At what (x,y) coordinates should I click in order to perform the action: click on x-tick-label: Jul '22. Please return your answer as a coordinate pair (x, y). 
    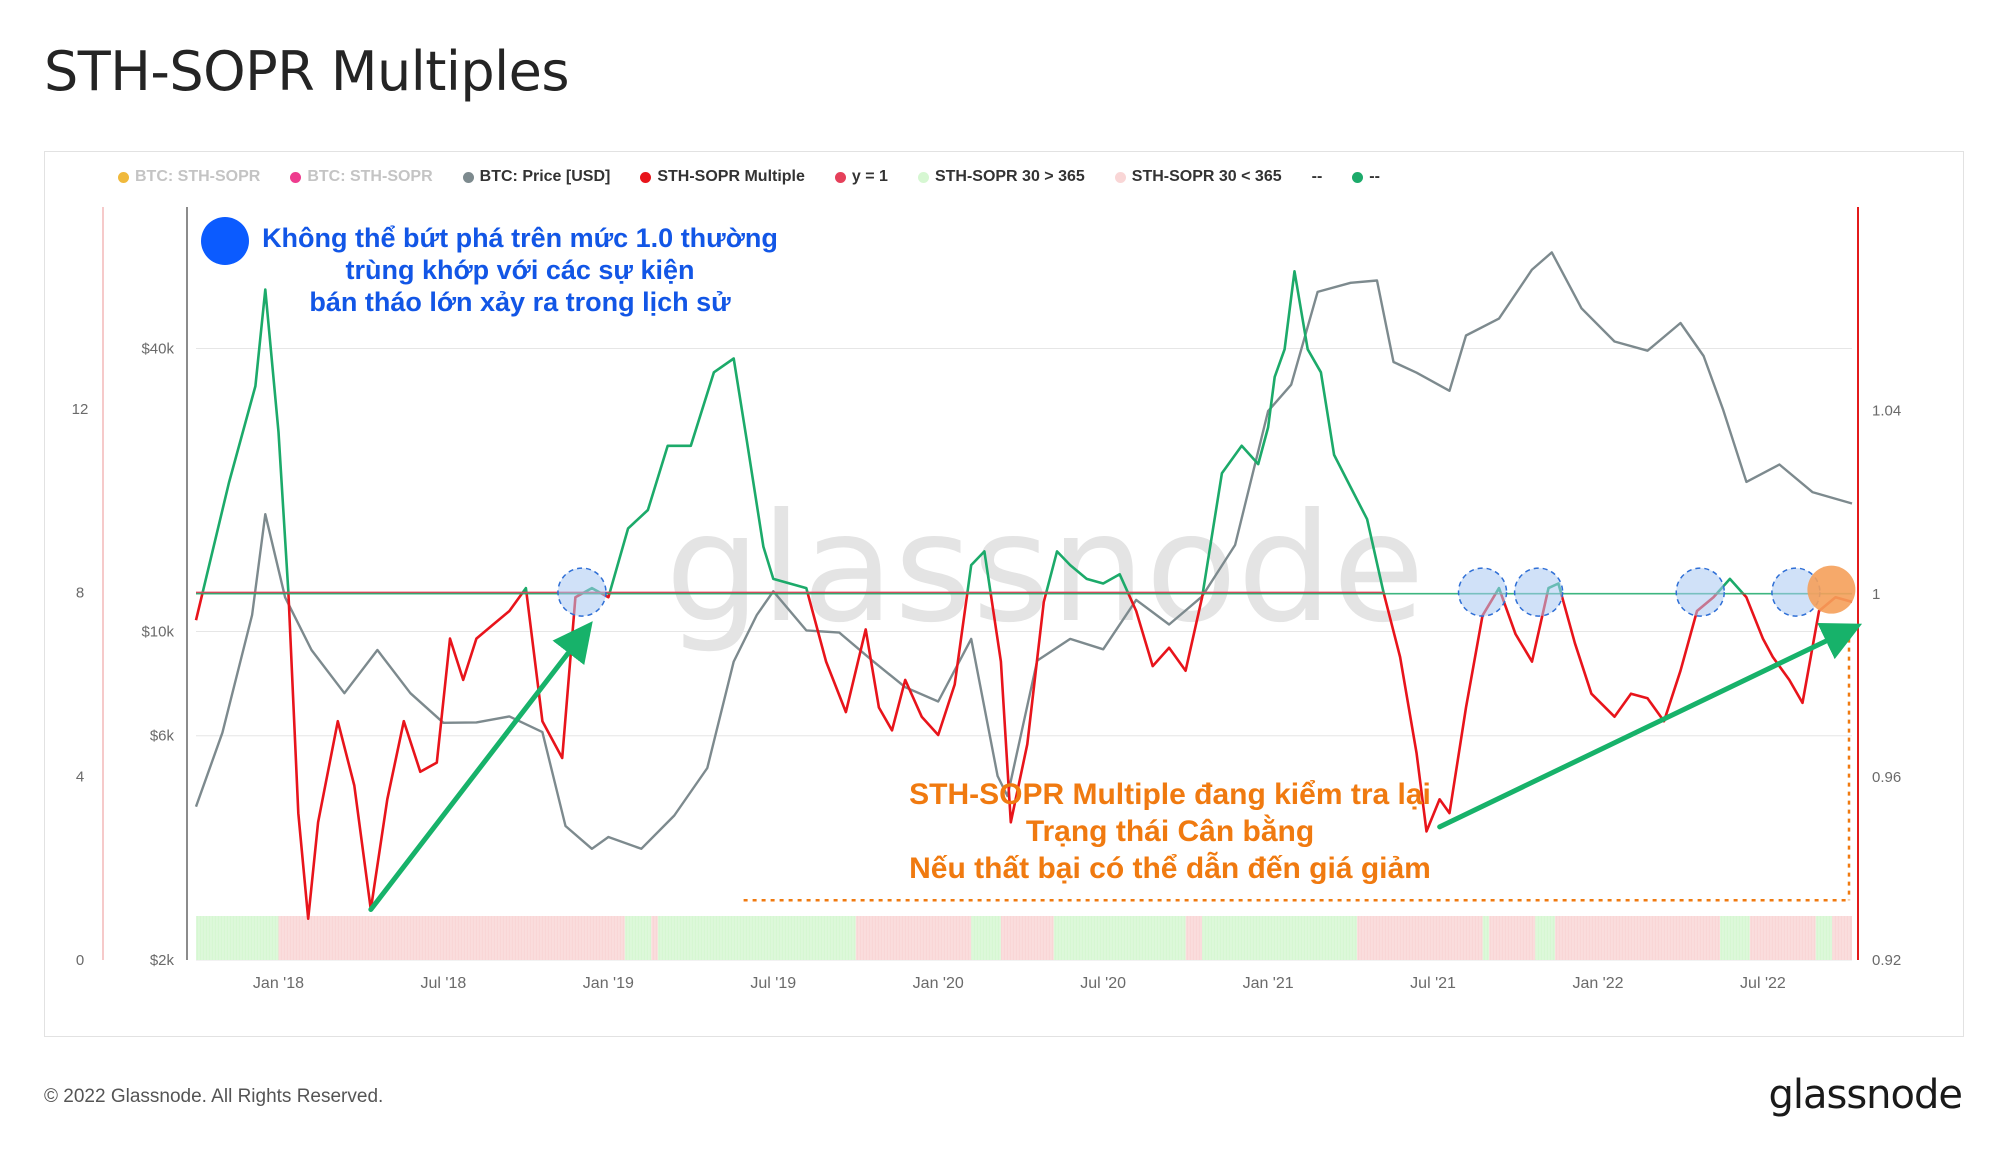
    Looking at the image, I should click on (1763, 983).